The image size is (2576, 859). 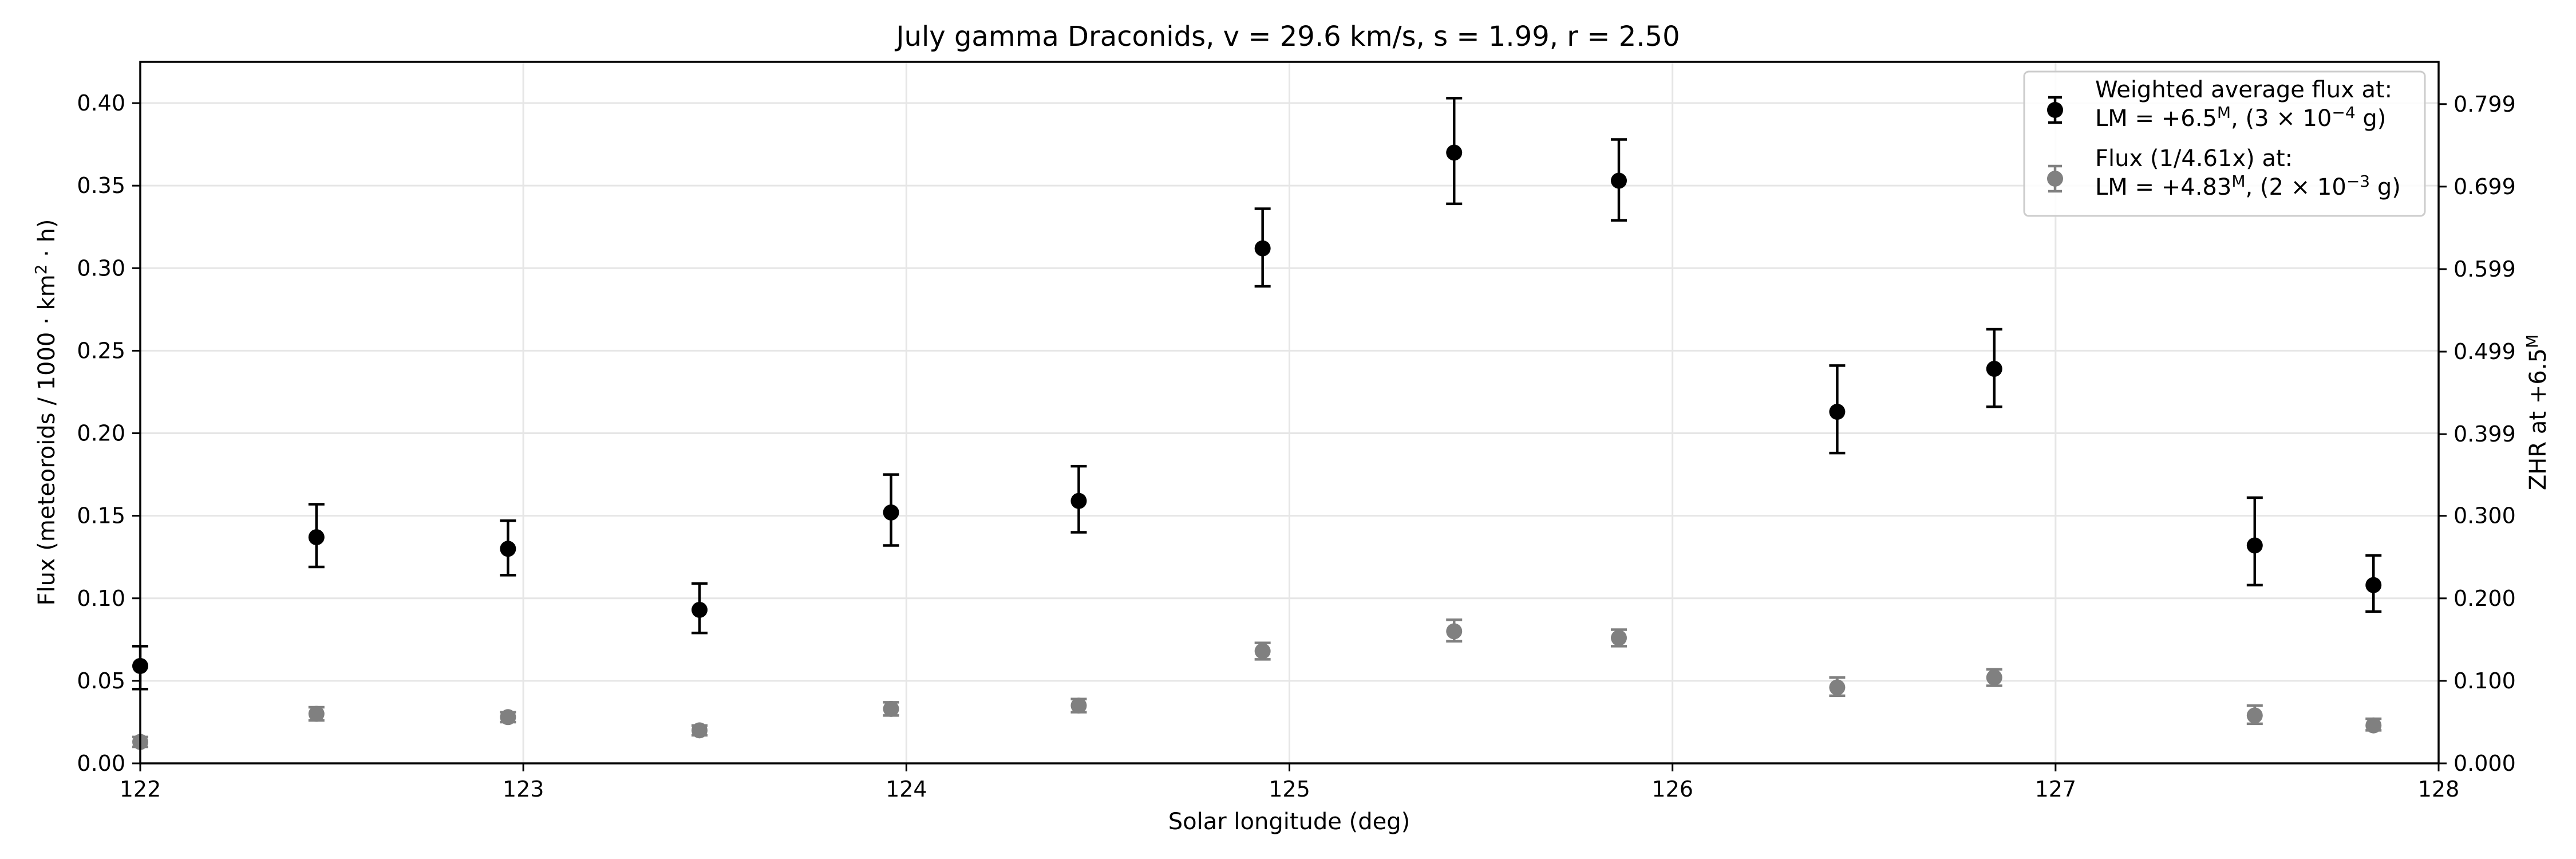 I want to click on x-tick-label: 123, so click(x=523, y=789).